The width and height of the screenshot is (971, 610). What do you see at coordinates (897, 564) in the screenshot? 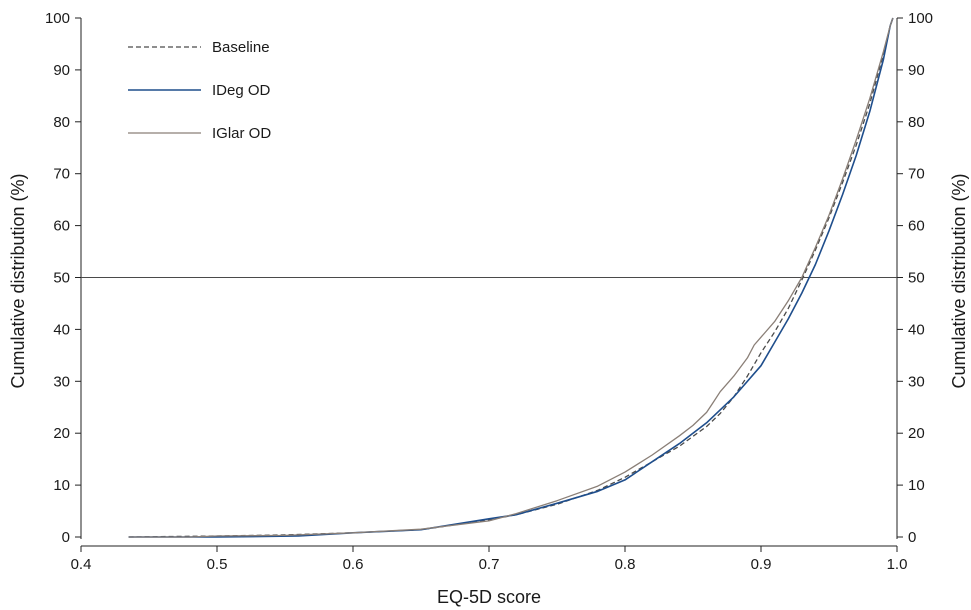
I see `x-tick-label: 1.0` at bounding box center [897, 564].